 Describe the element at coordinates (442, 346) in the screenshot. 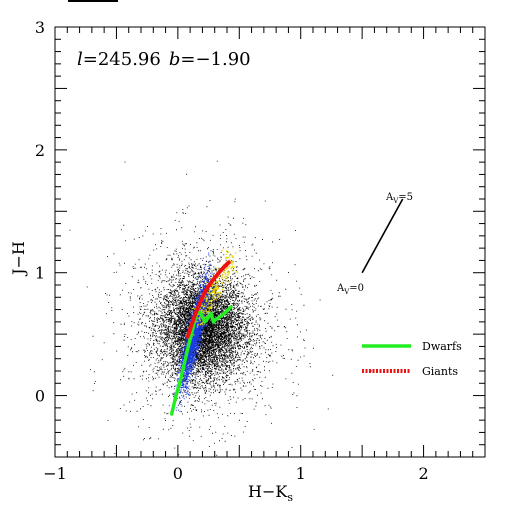

I see `legend-dwarfs-label: Dwarfs` at that location.